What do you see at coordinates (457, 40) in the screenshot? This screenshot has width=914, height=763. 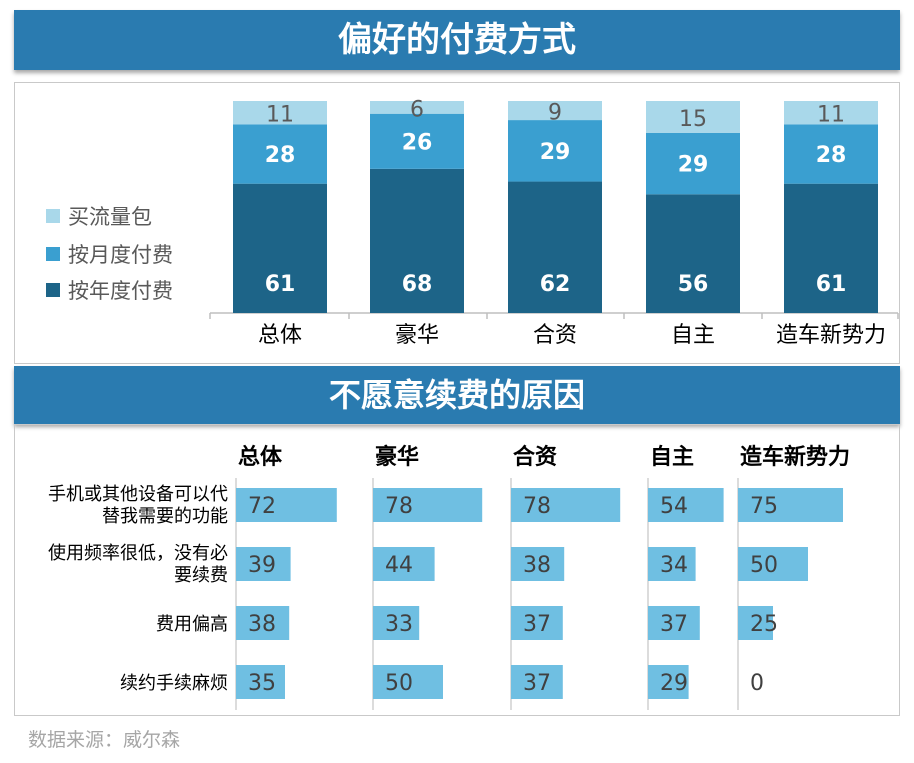 I see `chart1-title: 偏好的付费方式` at bounding box center [457, 40].